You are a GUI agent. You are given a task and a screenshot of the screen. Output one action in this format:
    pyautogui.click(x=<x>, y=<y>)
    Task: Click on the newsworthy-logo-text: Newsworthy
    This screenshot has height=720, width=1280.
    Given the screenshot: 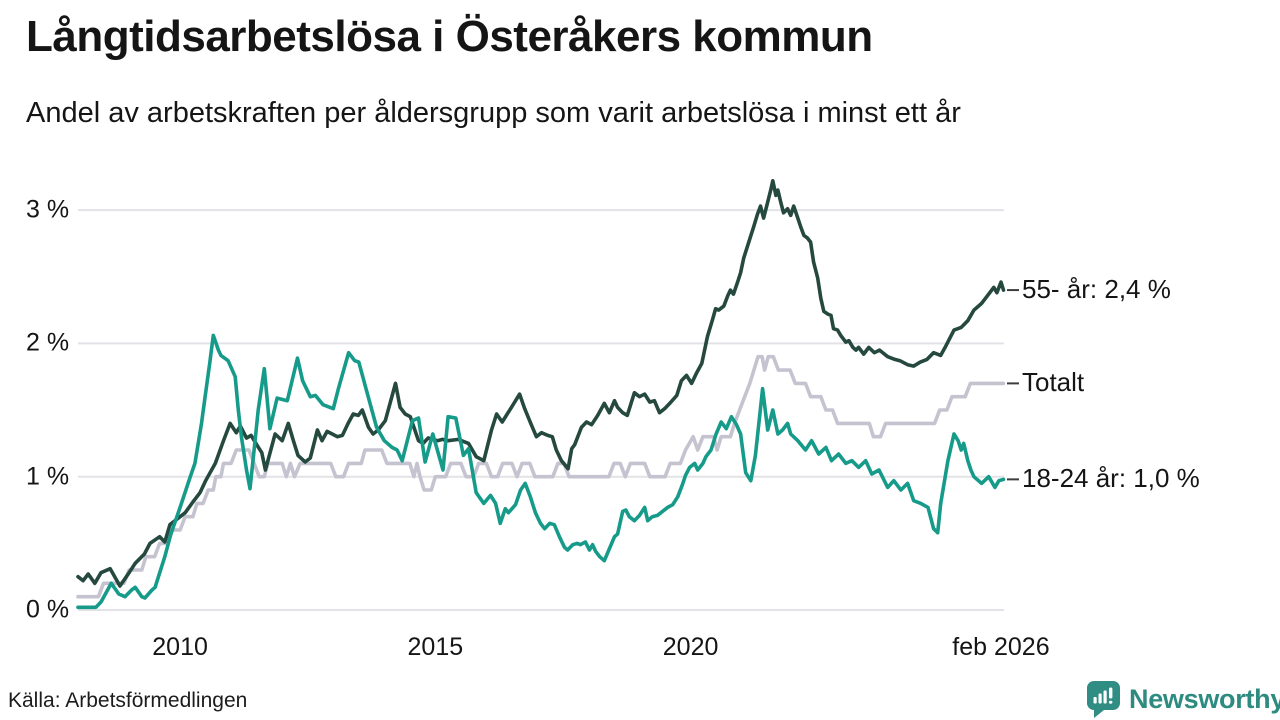 What is the action you would take?
    pyautogui.click(x=1204, y=699)
    